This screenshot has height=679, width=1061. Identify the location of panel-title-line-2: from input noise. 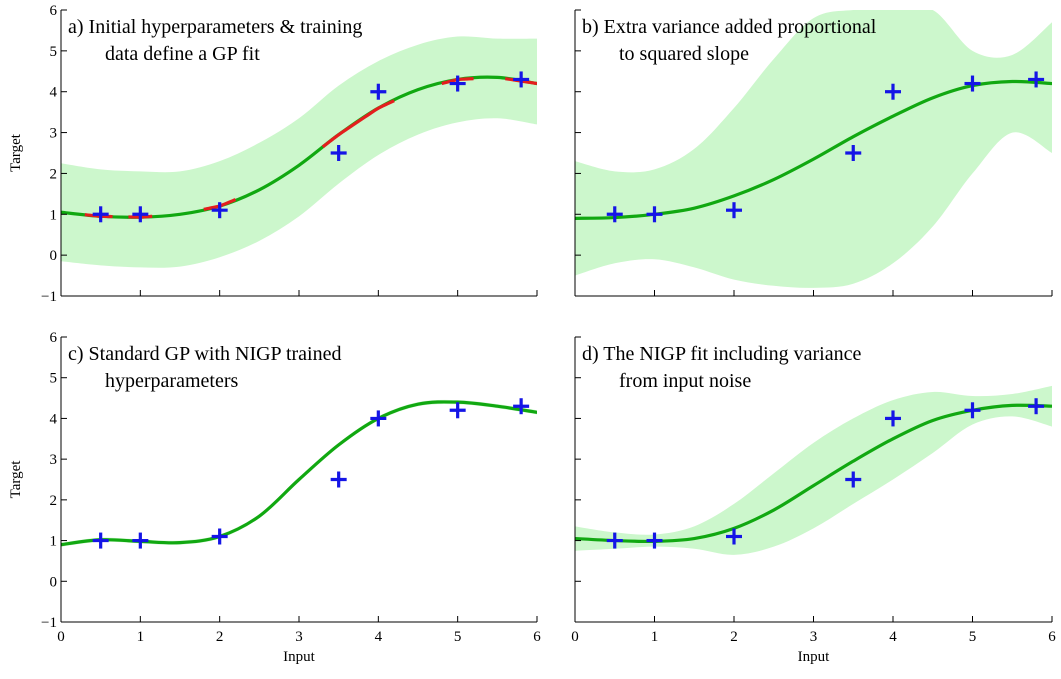
(685, 381).